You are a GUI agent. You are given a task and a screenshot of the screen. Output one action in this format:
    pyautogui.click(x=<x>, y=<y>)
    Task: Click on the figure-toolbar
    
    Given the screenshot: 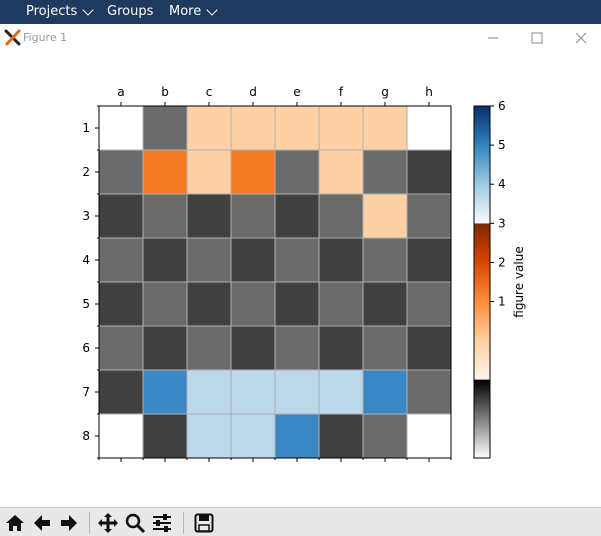 What is the action you would take?
    pyautogui.click(x=300, y=521)
    